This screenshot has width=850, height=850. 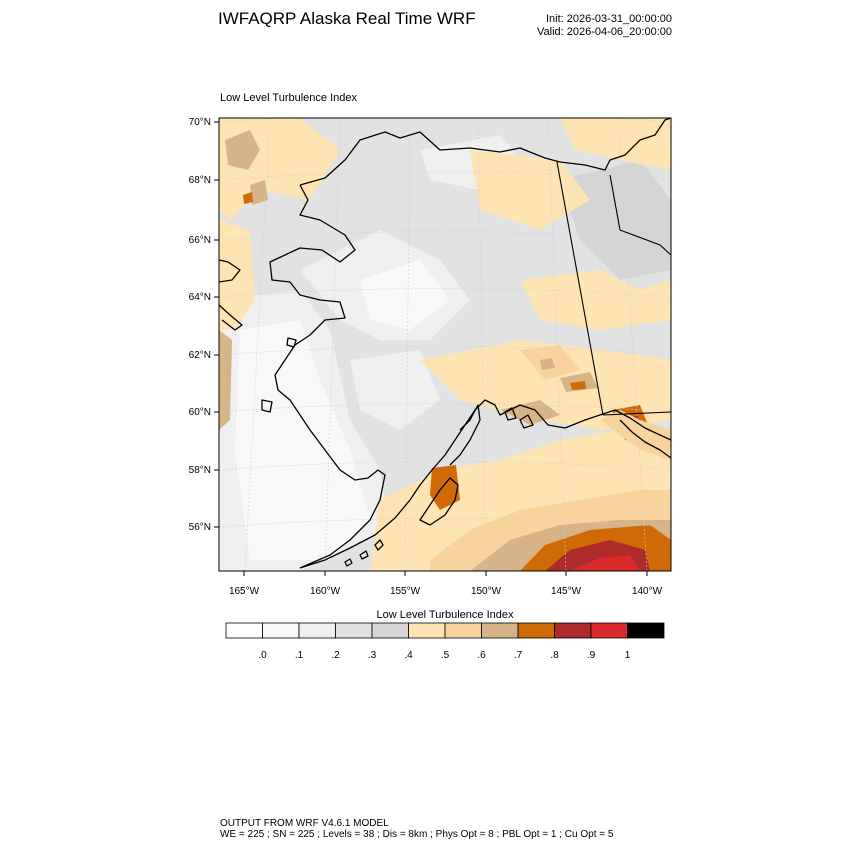 I want to click on lat-label: 58°N, so click(x=200, y=470).